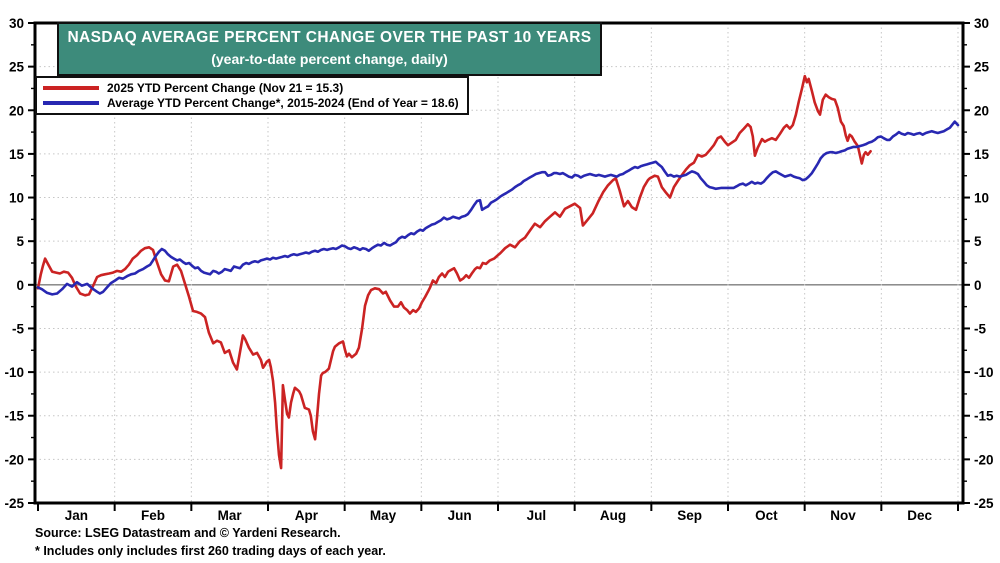  What do you see at coordinates (984, 372) in the screenshot?
I see `y-tick-label-right: -10` at bounding box center [984, 372].